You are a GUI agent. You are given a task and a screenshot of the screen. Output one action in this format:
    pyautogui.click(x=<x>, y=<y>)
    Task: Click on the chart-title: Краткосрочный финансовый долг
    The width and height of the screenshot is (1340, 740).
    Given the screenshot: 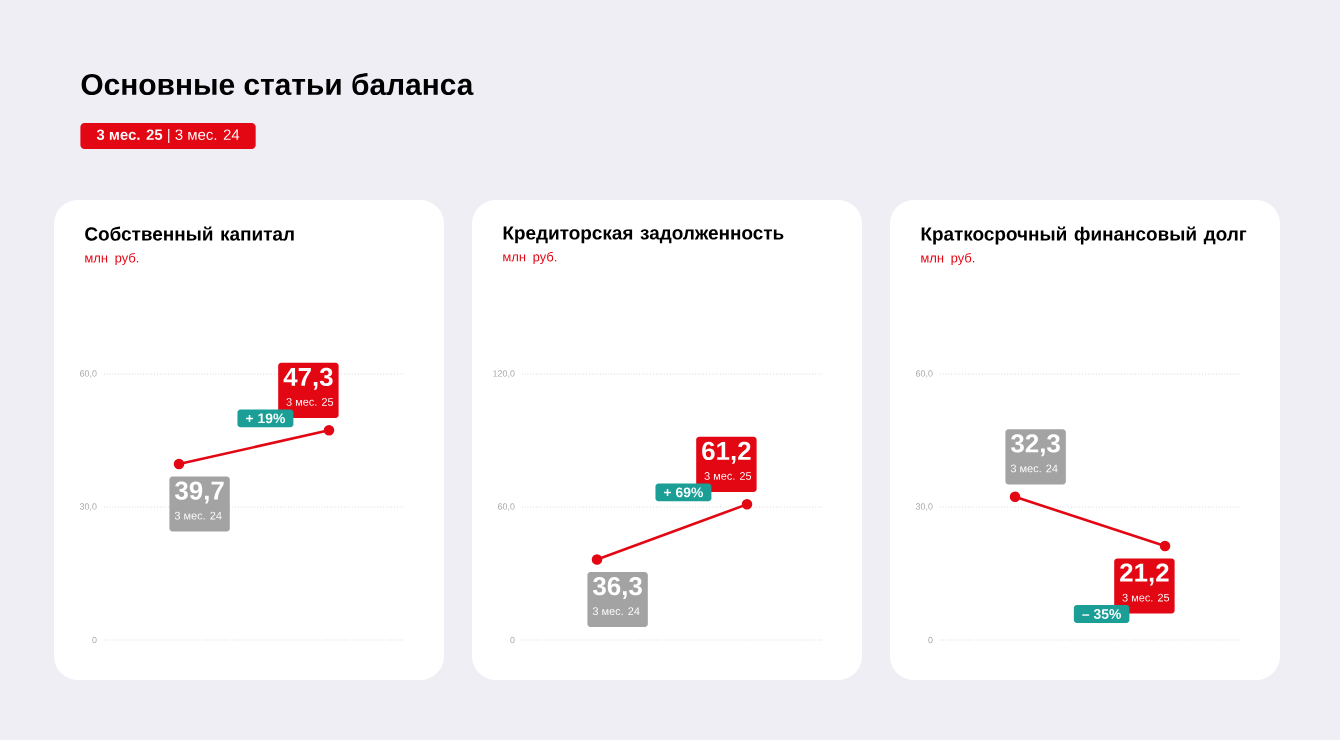 What is the action you would take?
    pyautogui.click(x=1084, y=235)
    